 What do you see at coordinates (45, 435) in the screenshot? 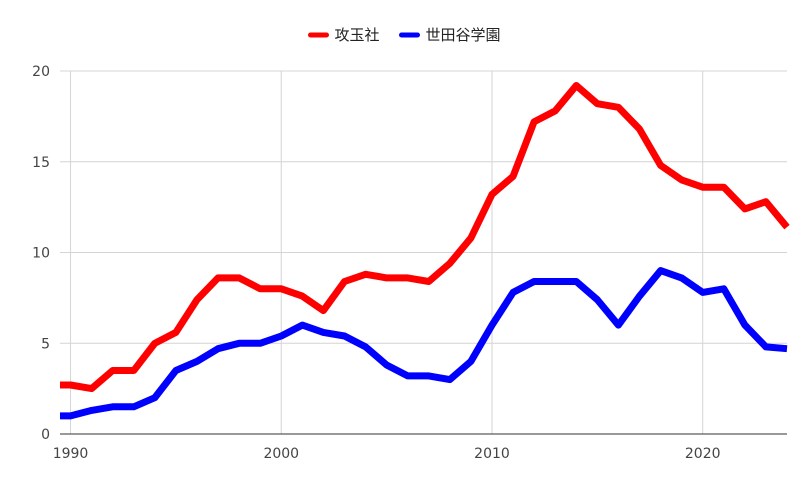
I see `y-tick-label: 0` at bounding box center [45, 435].